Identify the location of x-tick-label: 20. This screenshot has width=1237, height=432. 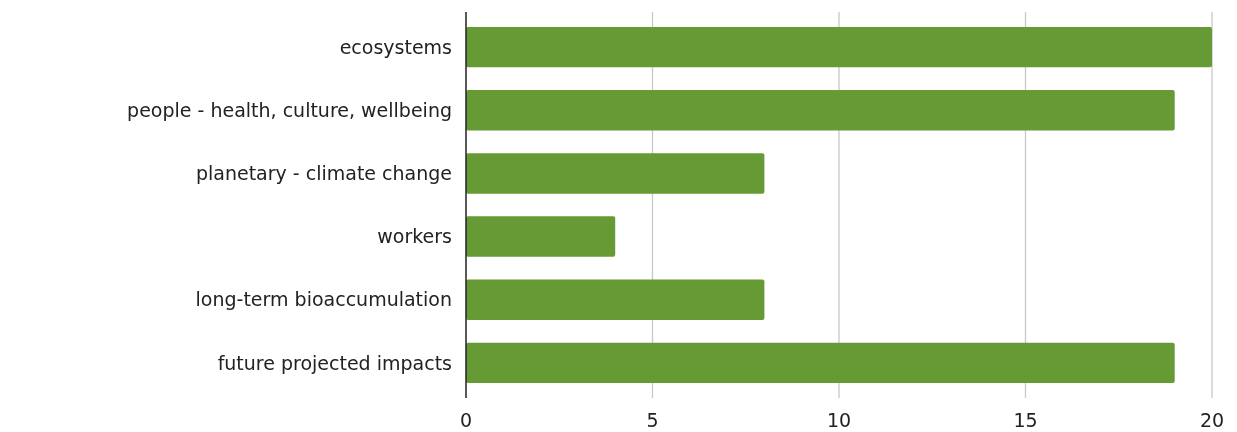
(1212, 420).